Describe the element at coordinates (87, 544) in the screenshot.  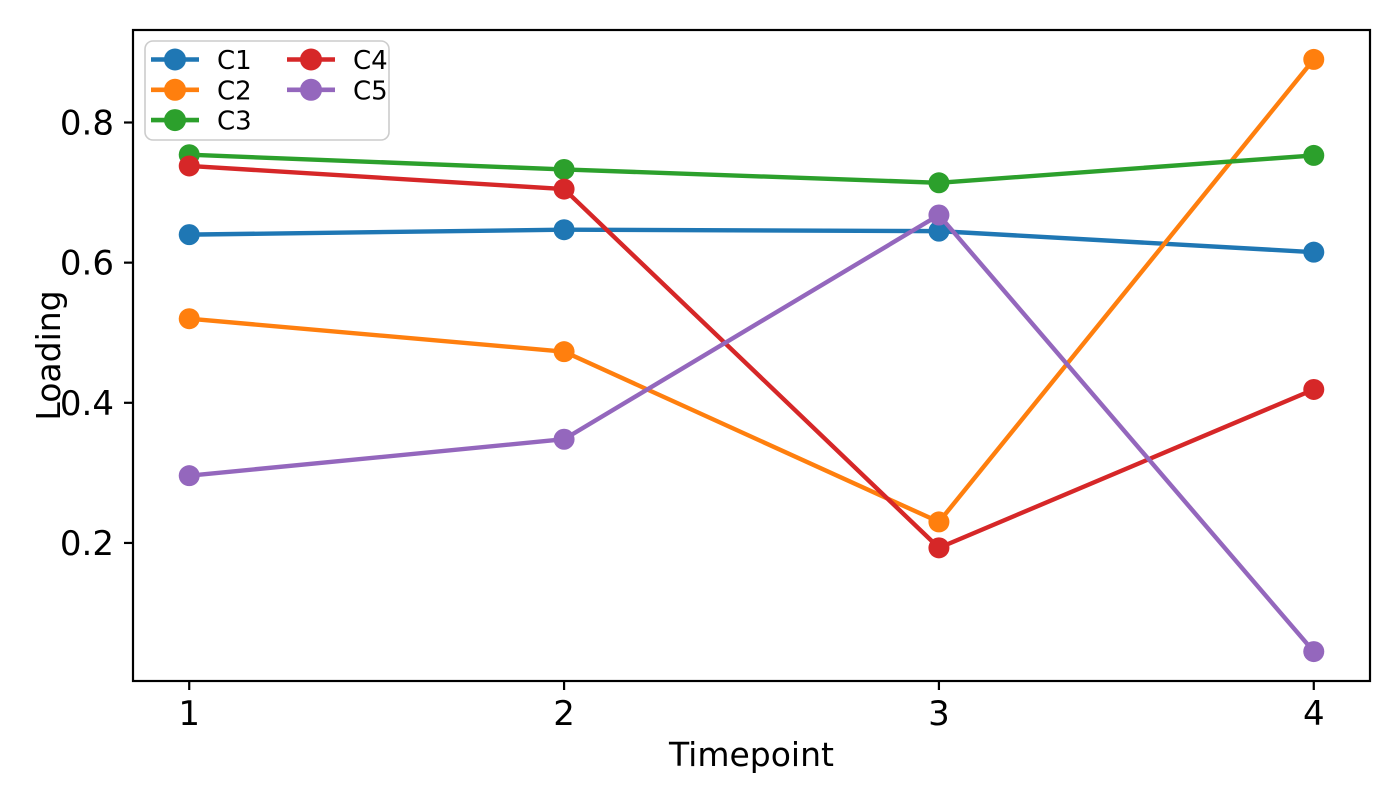
I see `y-tick-label: 0.2` at that location.